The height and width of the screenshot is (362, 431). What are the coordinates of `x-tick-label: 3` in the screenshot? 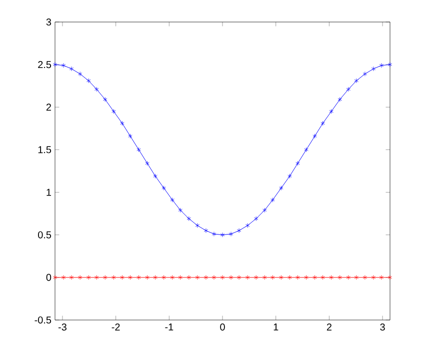 It's located at (382, 327).